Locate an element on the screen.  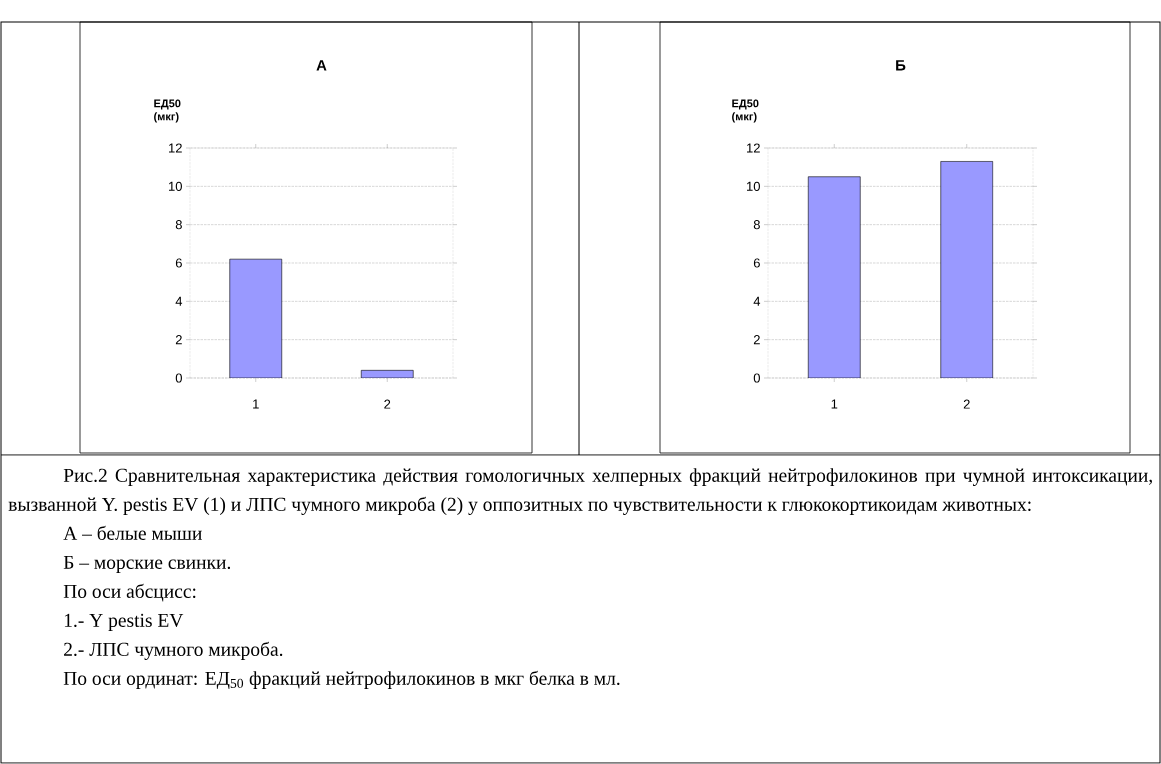
chart-title: А is located at coordinates (321, 65).